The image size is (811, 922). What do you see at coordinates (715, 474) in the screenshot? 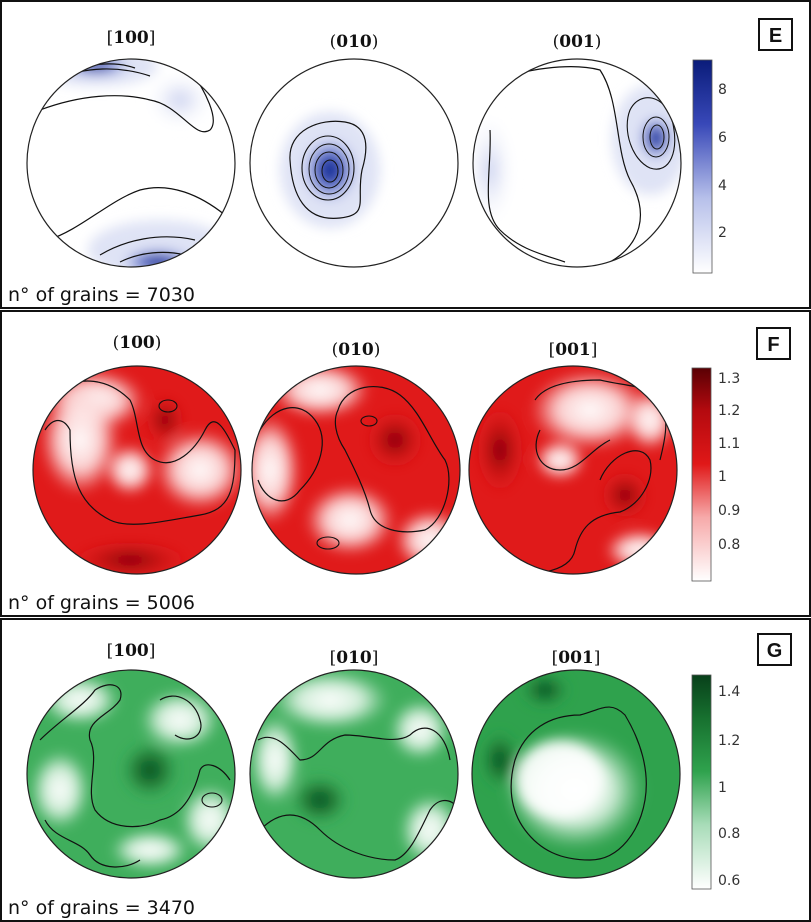
I see `colorbar: 1.3 1.2 1.1 1 0.9 0.8` at bounding box center [715, 474].